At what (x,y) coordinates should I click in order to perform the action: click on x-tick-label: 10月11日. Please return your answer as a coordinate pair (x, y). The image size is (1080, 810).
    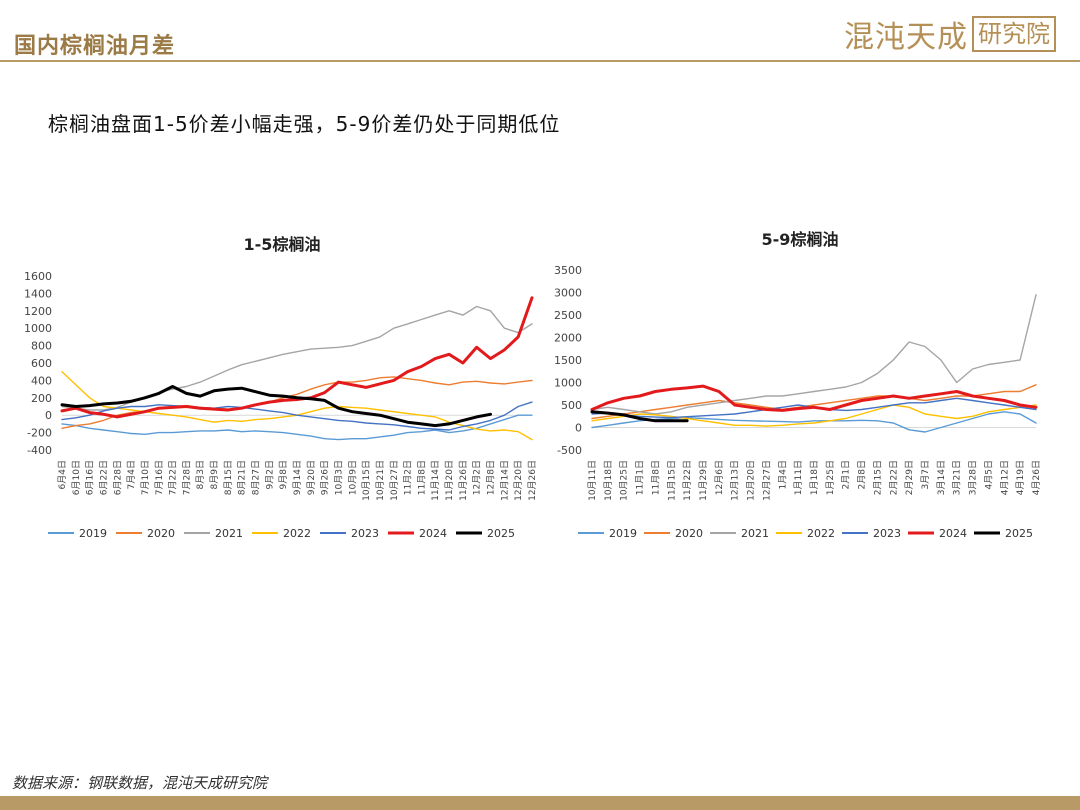
    Looking at the image, I should click on (592, 480).